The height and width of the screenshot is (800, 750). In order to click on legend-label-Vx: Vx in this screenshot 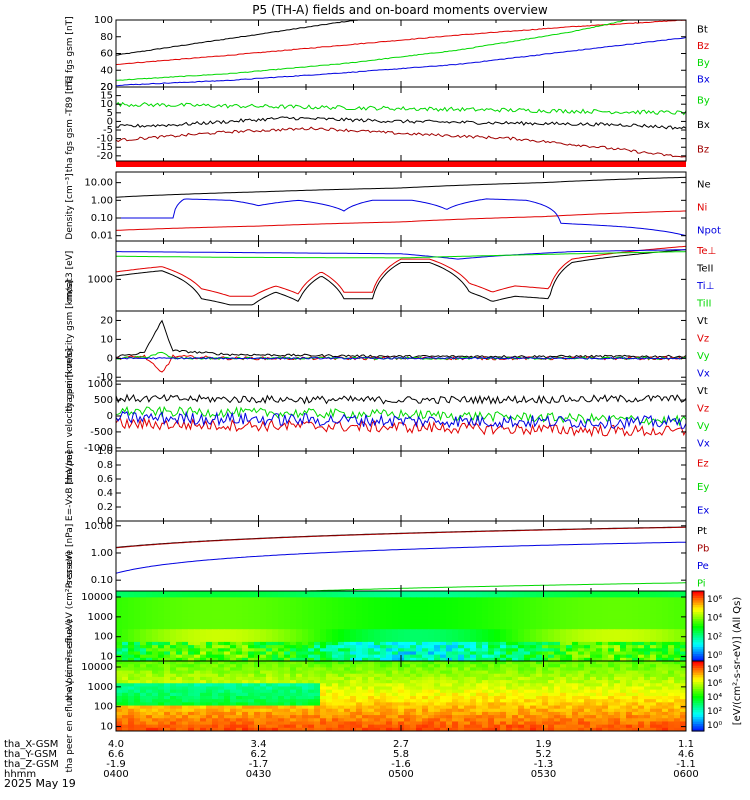, I will do `click(703, 443)`.